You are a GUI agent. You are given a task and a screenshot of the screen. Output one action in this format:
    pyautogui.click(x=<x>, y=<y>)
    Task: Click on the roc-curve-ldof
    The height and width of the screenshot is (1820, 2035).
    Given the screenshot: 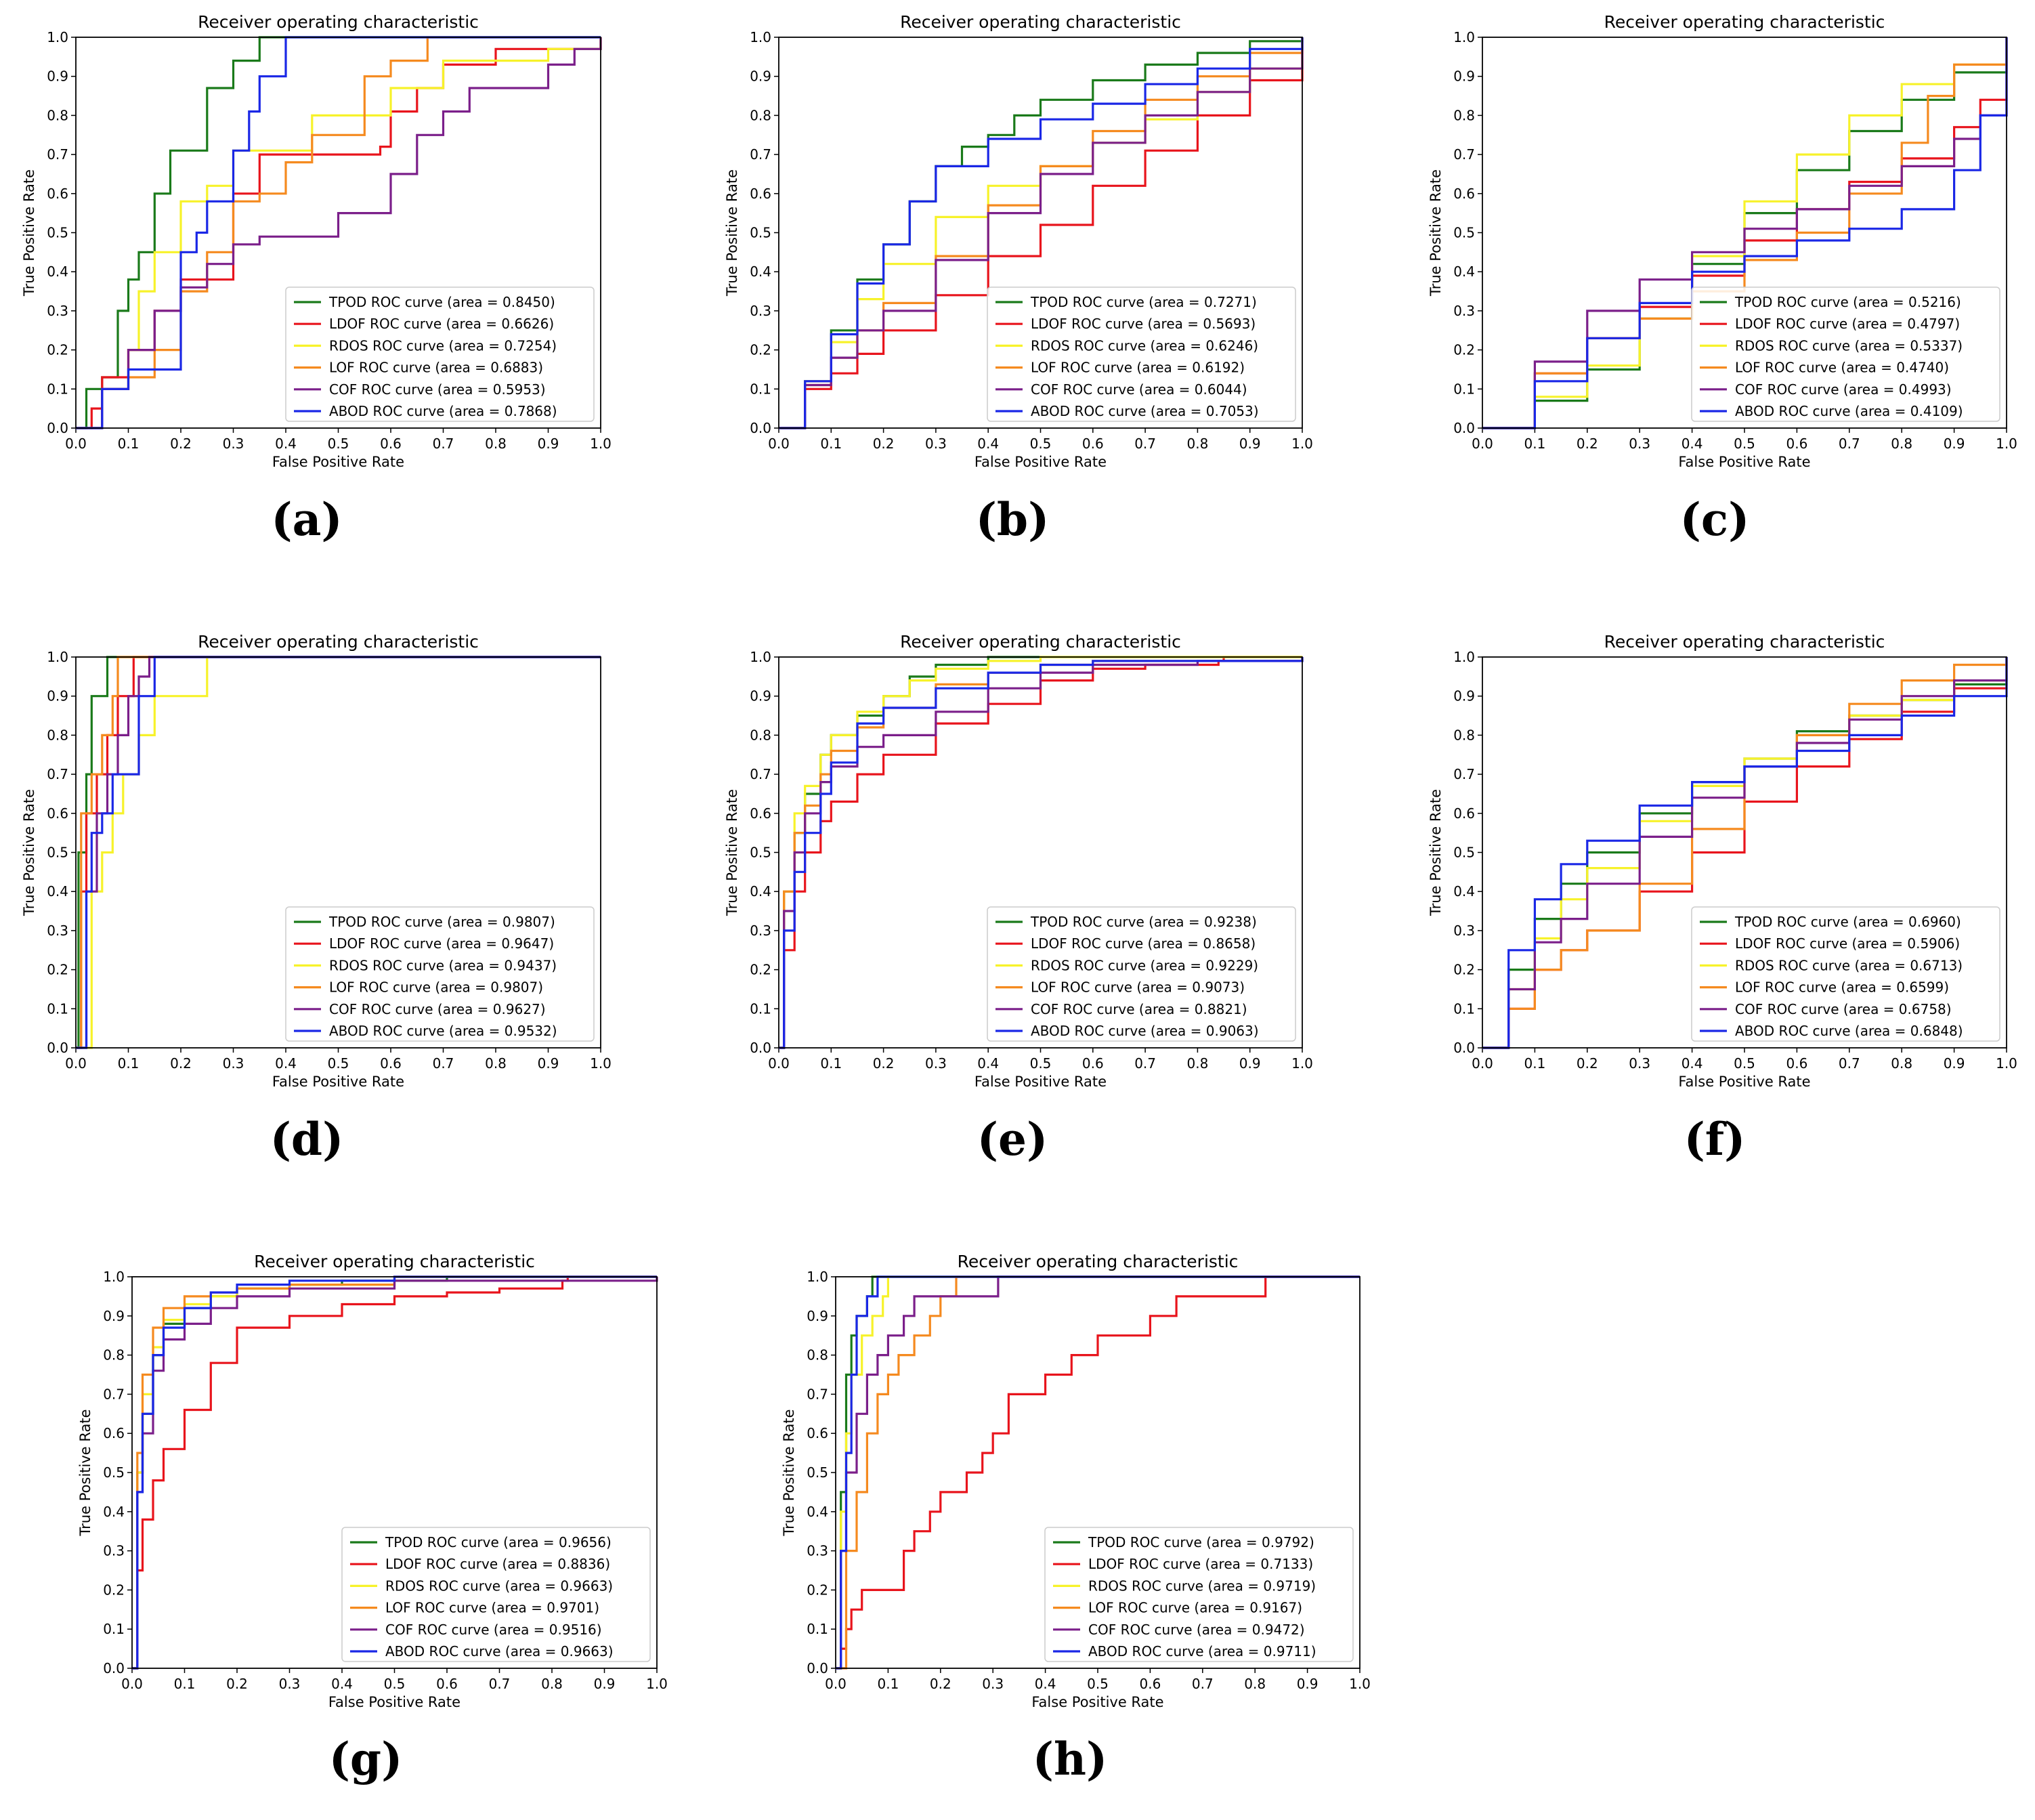 What is the action you would take?
    pyautogui.click(x=1098, y=1472)
    